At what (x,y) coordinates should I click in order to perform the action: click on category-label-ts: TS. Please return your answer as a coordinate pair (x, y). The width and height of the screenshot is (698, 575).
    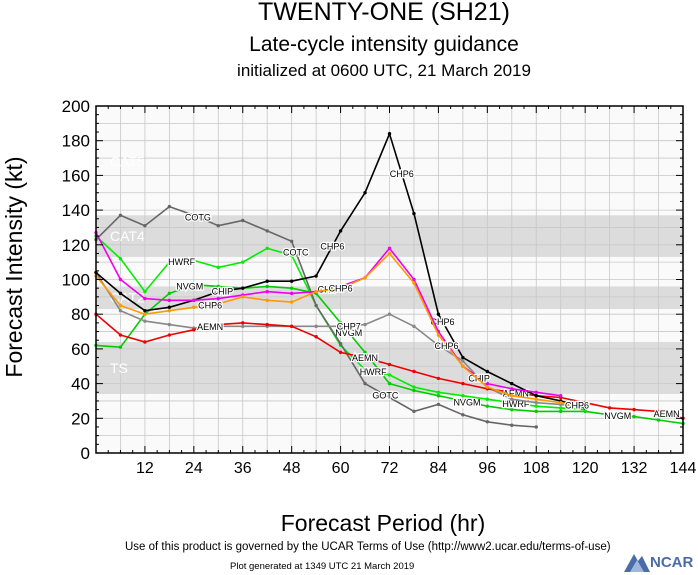
    Looking at the image, I should click on (119, 368).